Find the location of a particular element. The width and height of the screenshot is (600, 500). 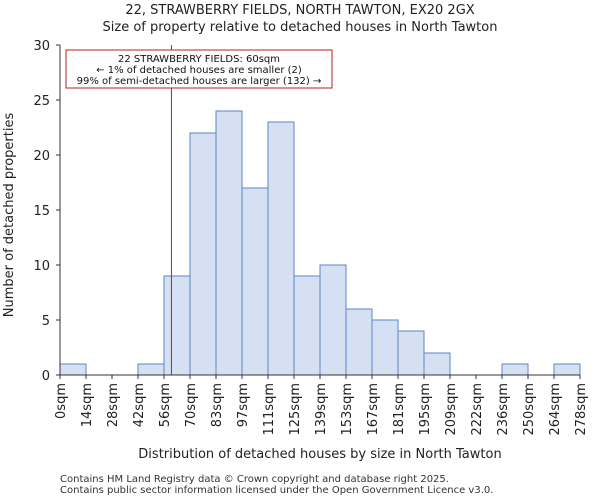

x-tick-label: 153sqm is located at coordinates (347, 409).